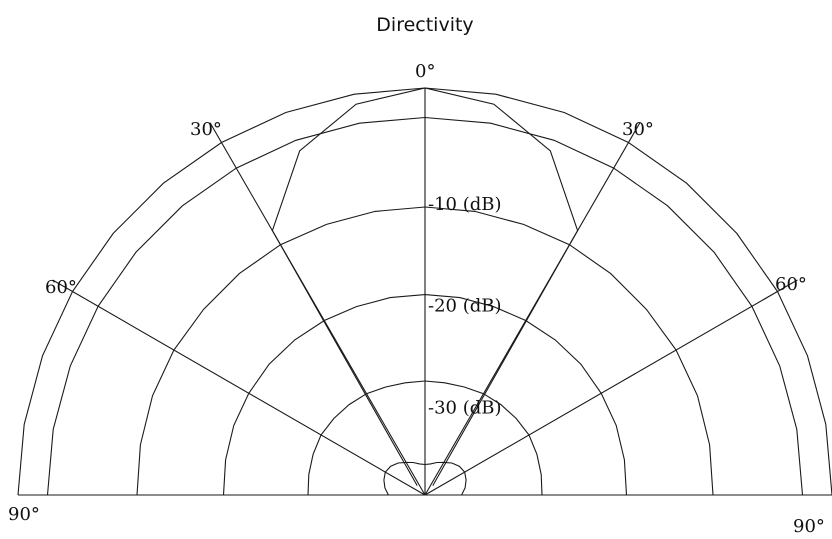 Image resolution: width=832 pixels, height=539 pixels. Describe the element at coordinates (465, 204) in the screenshot. I see `radial-label-0: -10 (dB)` at that location.